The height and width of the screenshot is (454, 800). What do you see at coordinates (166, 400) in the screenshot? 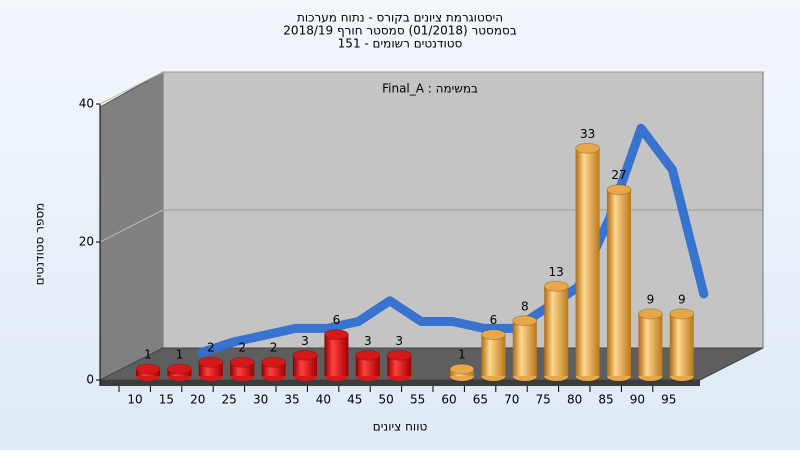
I see `x-tick-label: 15` at bounding box center [166, 400].